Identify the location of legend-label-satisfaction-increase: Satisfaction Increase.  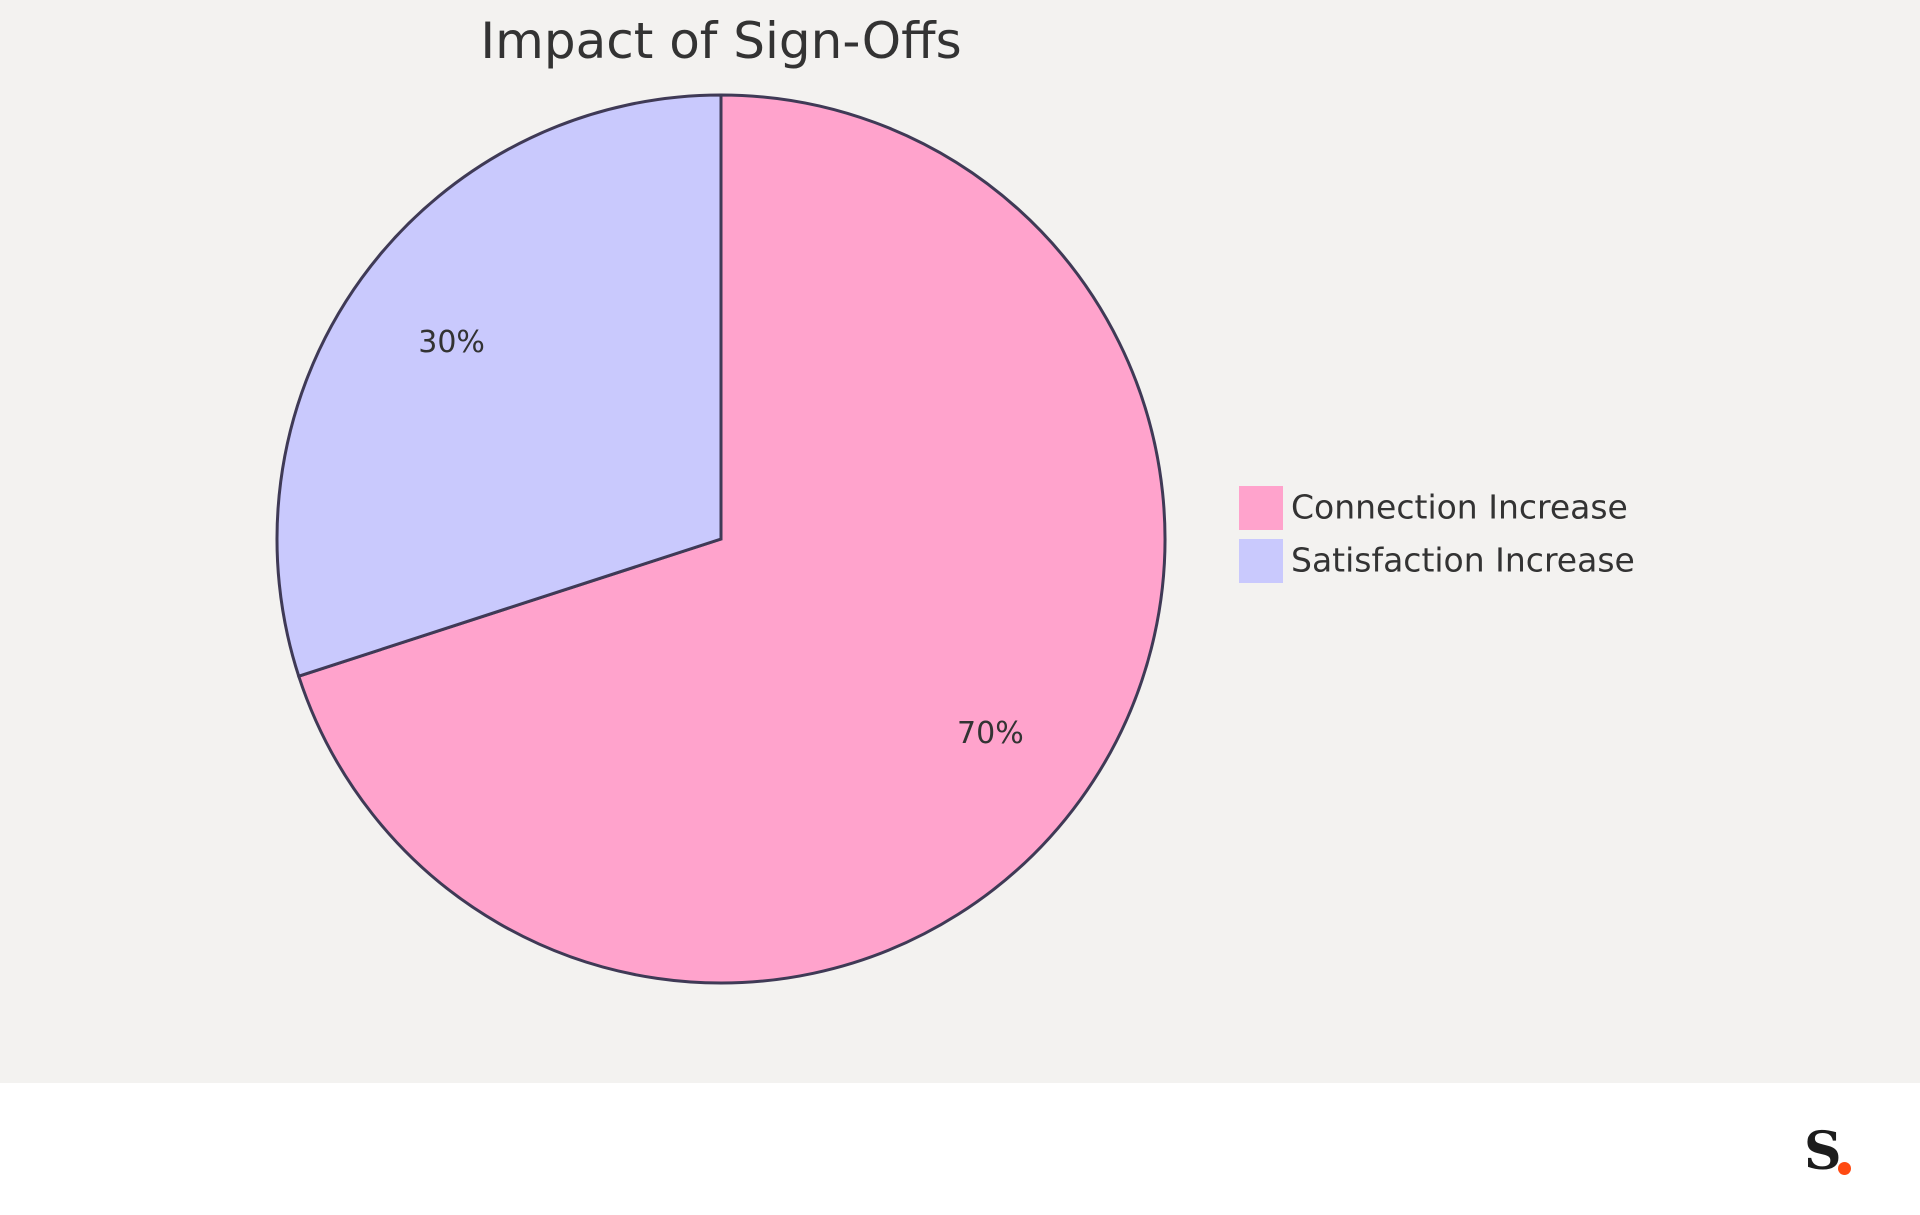
(1463, 560).